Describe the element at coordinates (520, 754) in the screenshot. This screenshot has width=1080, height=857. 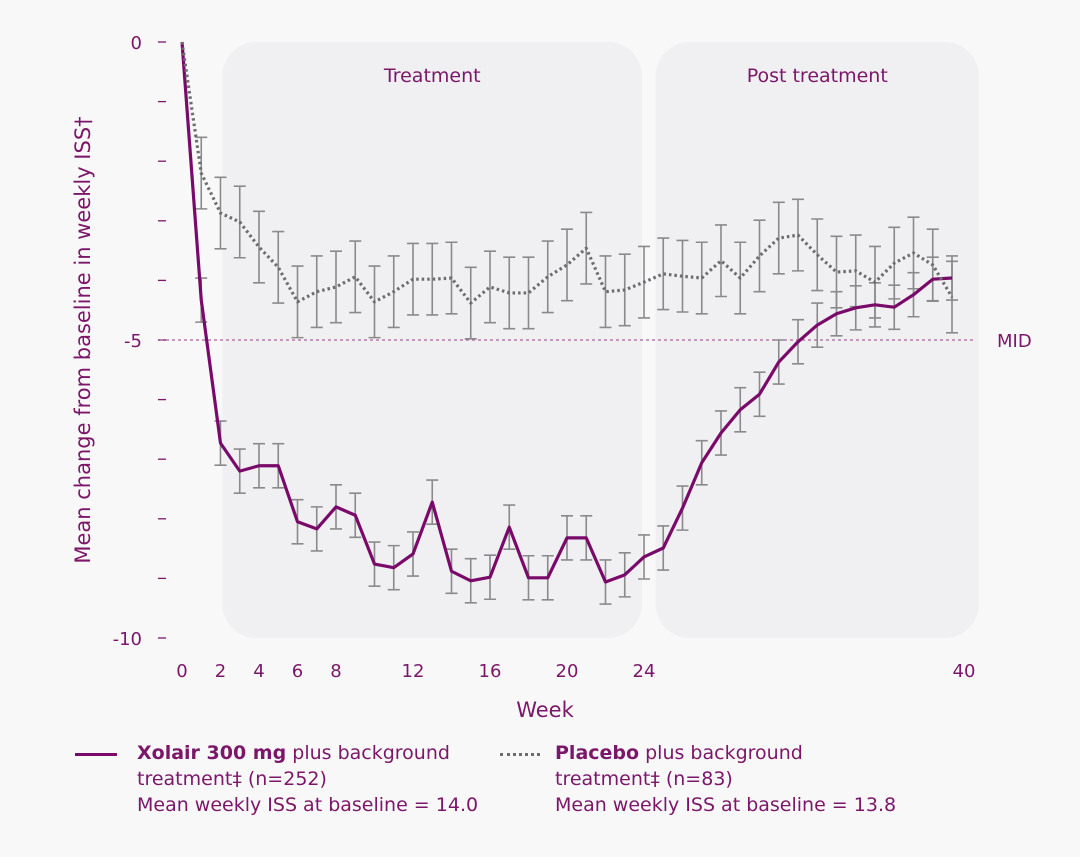
I see `legend-dotted-line` at that location.